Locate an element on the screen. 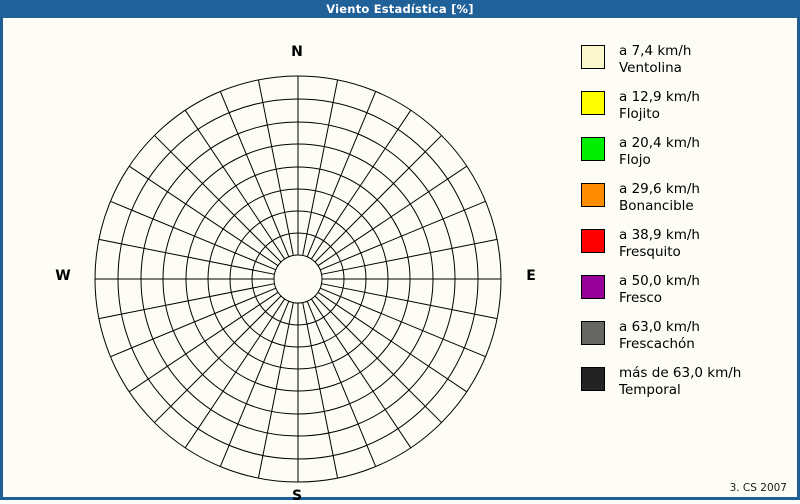 This screenshot has height=504, width=800. compass-label-west: W is located at coordinates (63, 276).